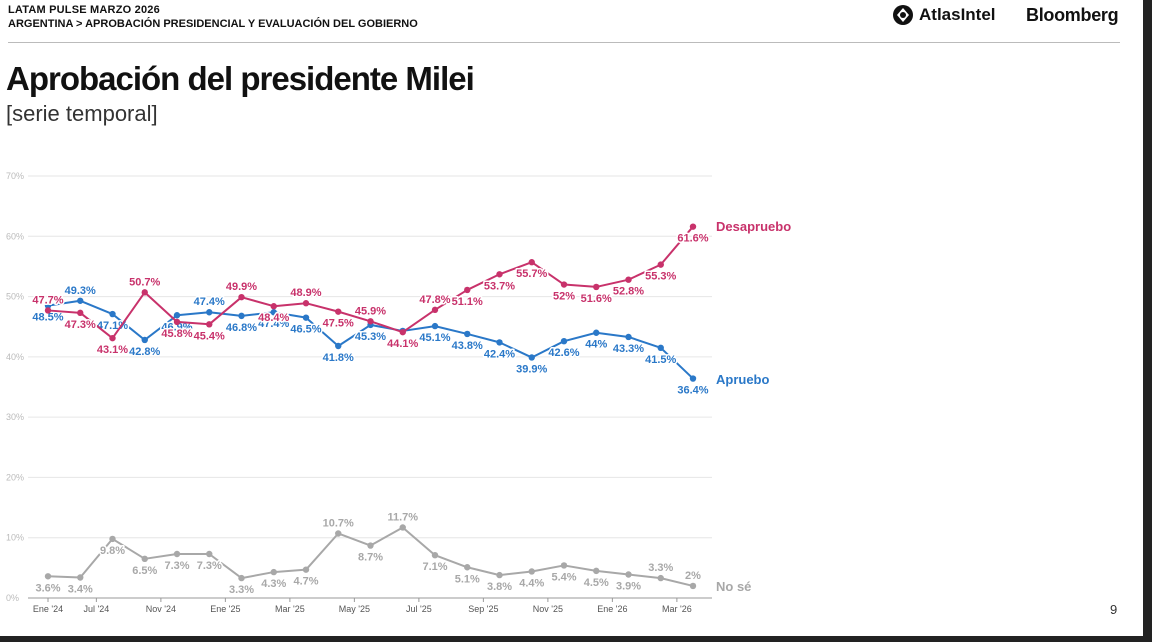  Describe the element at coordinates (84, 10) in the screenshot. I see `pulse-title: LATAM PULSE MARZO 2026` at that location.